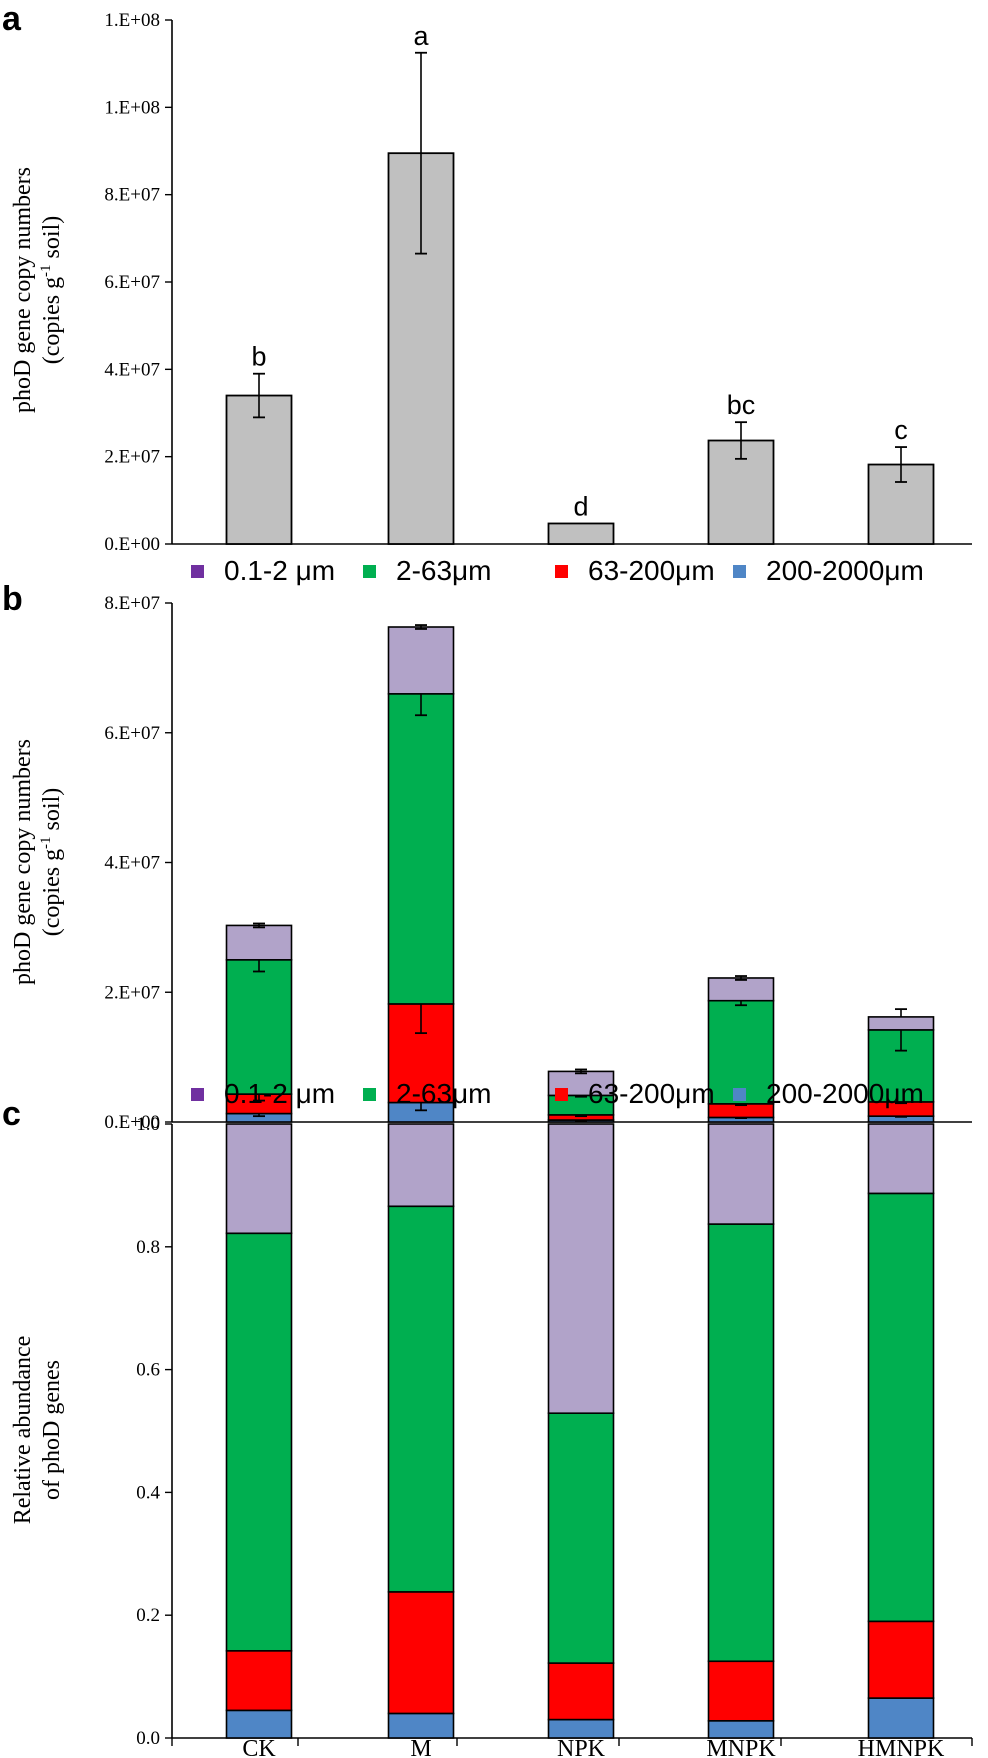 The width and height of the screenshot is (988, 1758). I want to click on bar-segment-CK-63-200μm, so click(259, 1681).